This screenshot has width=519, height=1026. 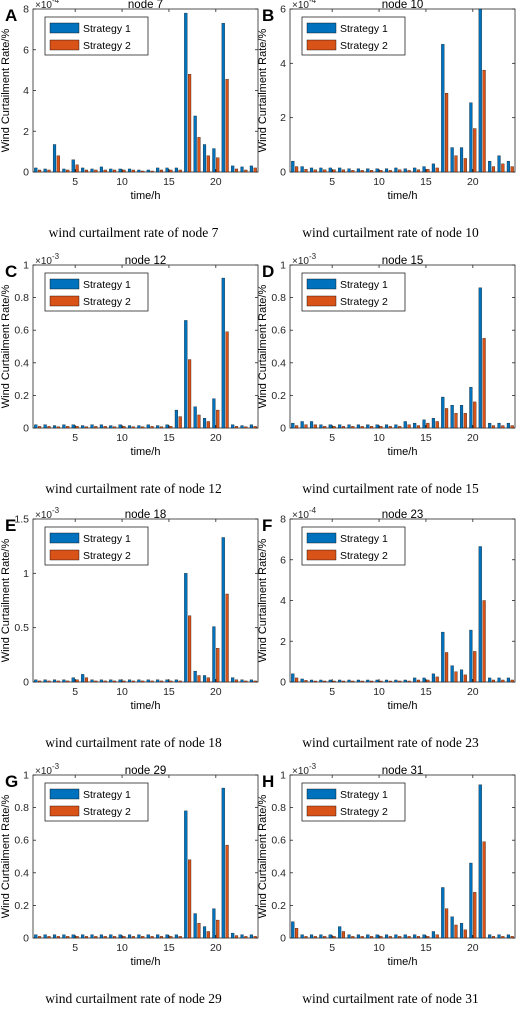 I want to click on bar-s1-h11, so click(x=386, y=426).